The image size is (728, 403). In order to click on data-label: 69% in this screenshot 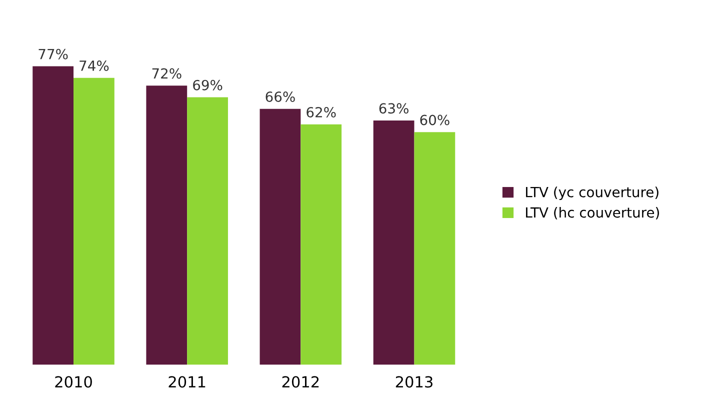, I will do `click(207, 85)`.